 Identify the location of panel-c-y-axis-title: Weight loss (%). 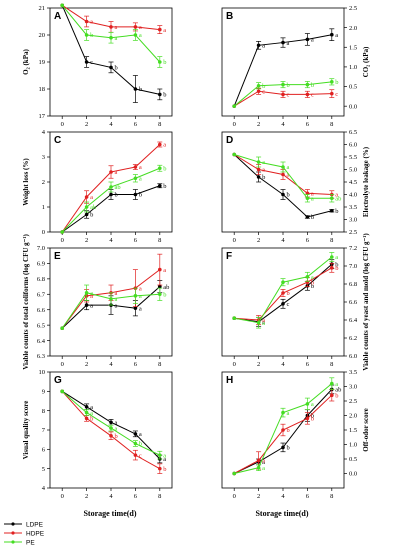
(26, 182).